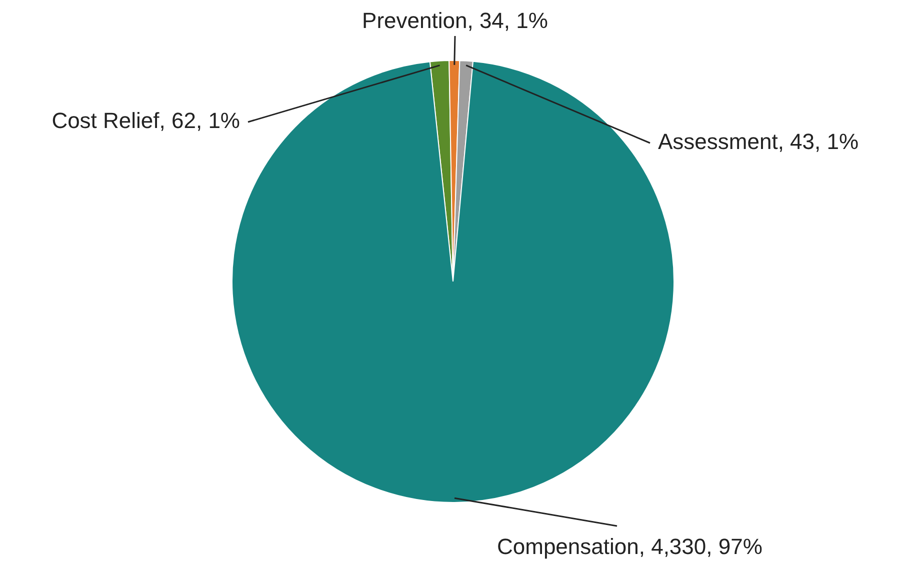 Image resolution: width=906 pixels, height=563 pixels. What do you see at coordinates (146, 121) in the screenshot?
I see `slice-label: Cost Relief, 62, 1%` at bounding box center [146, 121].